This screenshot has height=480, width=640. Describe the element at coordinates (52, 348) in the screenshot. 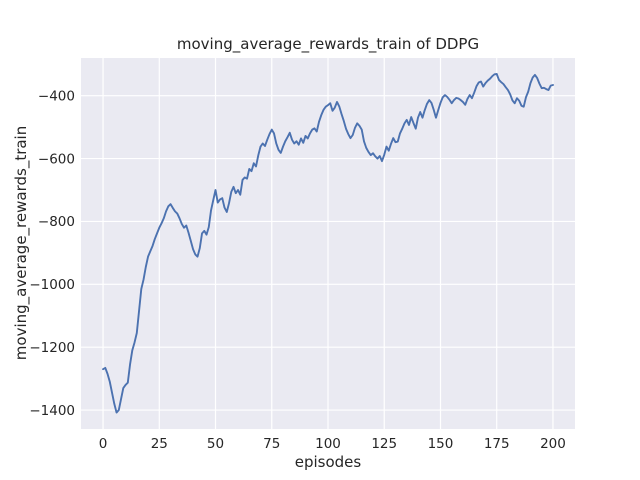

I see `y-tick-label: −1200` at that location.